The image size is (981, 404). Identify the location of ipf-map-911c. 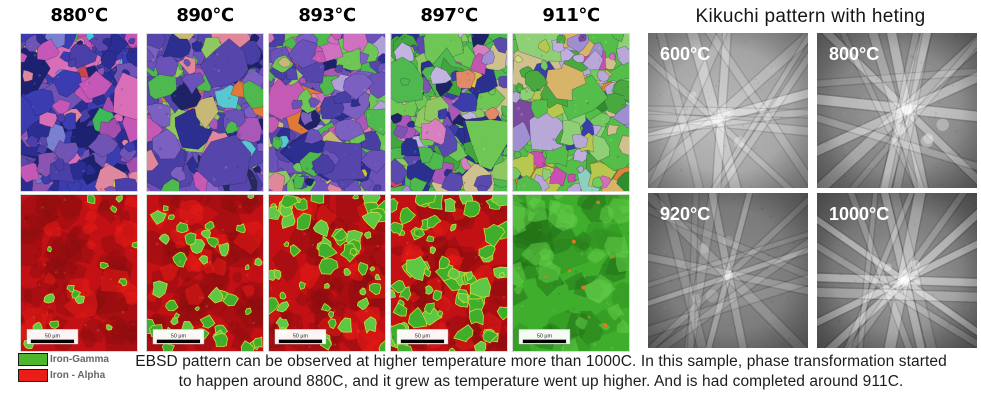
(571, 112).